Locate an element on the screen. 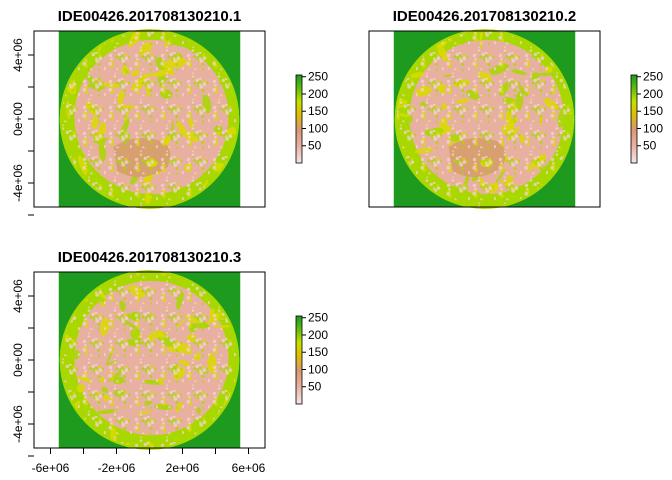 The image size is (672, 480). x-tick-label: 2e+06 is located at coordinates (183, 468).